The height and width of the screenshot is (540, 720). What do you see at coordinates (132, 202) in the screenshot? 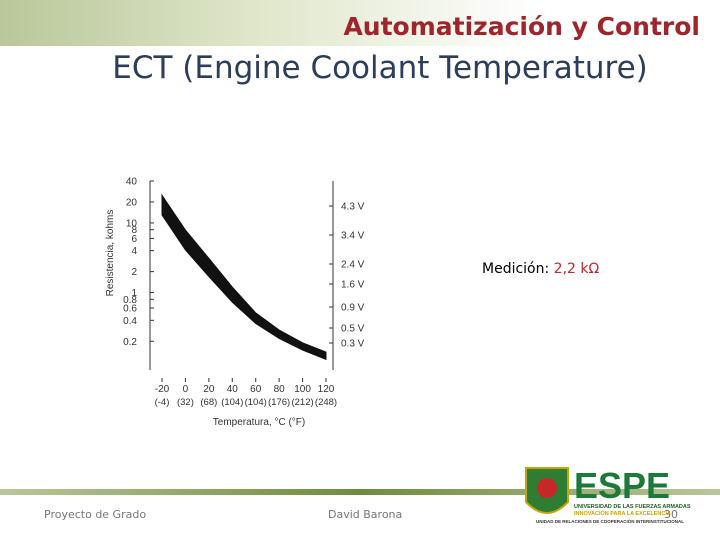
I see `y-tick-label: 20` at bounding box center [132, 202].